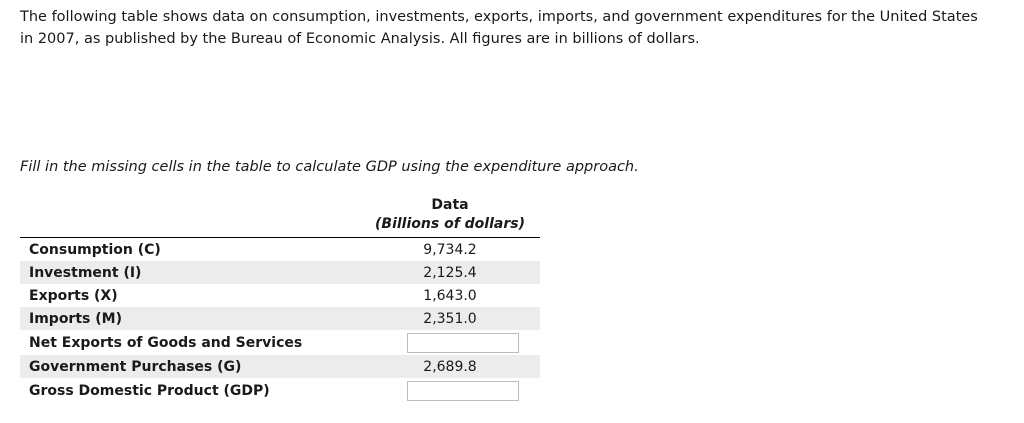  What do you see at coordinates (462, 342) in the screenshot?
I see `net-exports-input` at bounding box center [462, 342].